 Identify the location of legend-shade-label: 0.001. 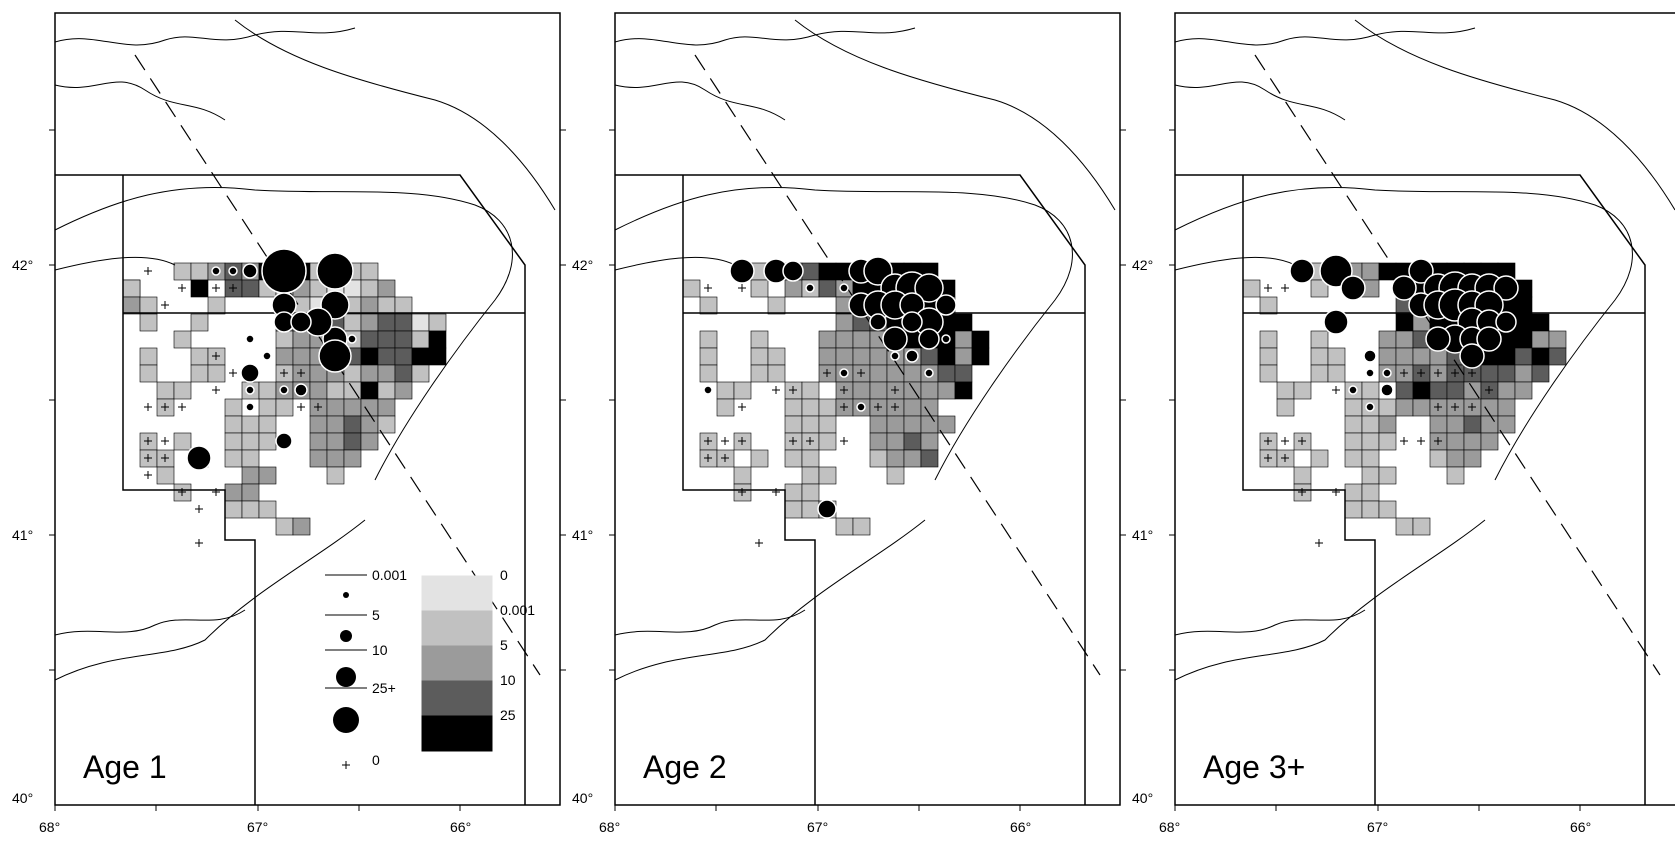
(517, 610).